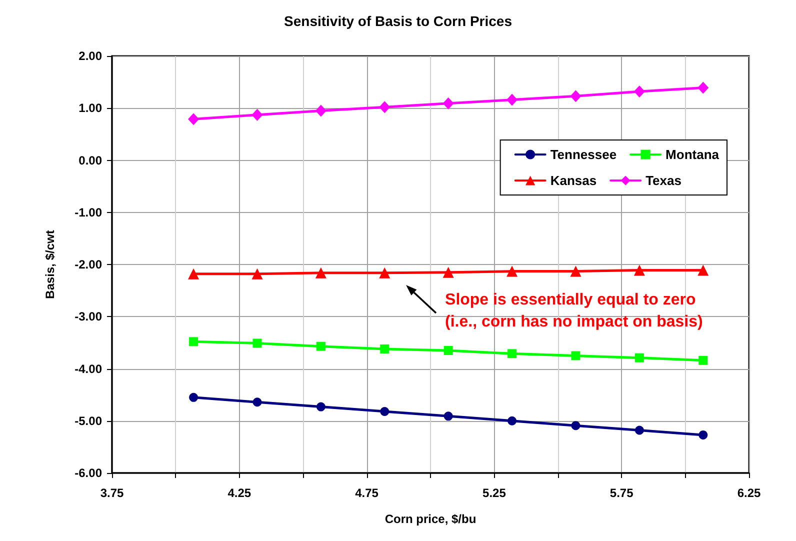 The width and height of the screenshot is (796, 541). Describe the element at coordinates (88, 317) in the screenshot. I see `y-tick-label: -3.00` at that location.